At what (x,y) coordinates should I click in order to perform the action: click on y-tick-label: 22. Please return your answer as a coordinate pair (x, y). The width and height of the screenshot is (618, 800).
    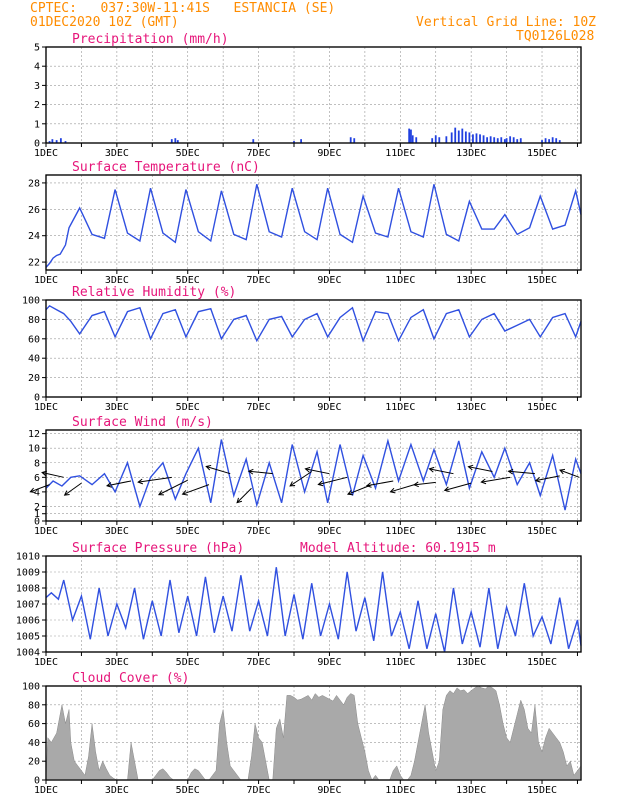
    Looking at the image, I should click on (34, 263).